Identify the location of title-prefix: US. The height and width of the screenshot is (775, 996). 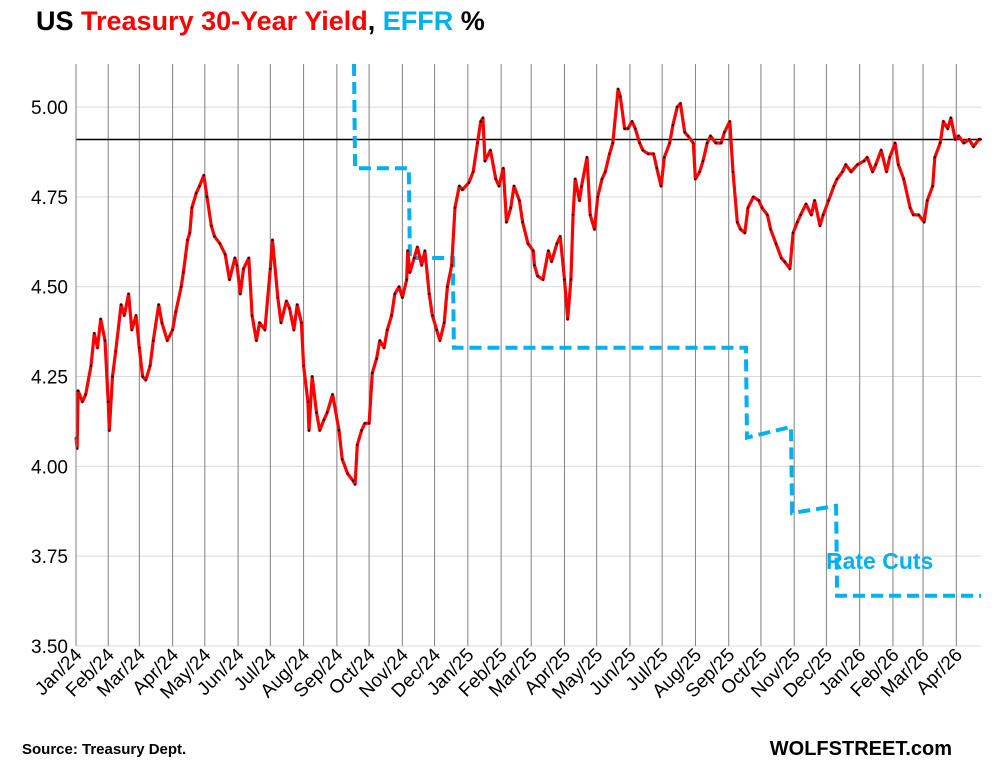
(59, 21).